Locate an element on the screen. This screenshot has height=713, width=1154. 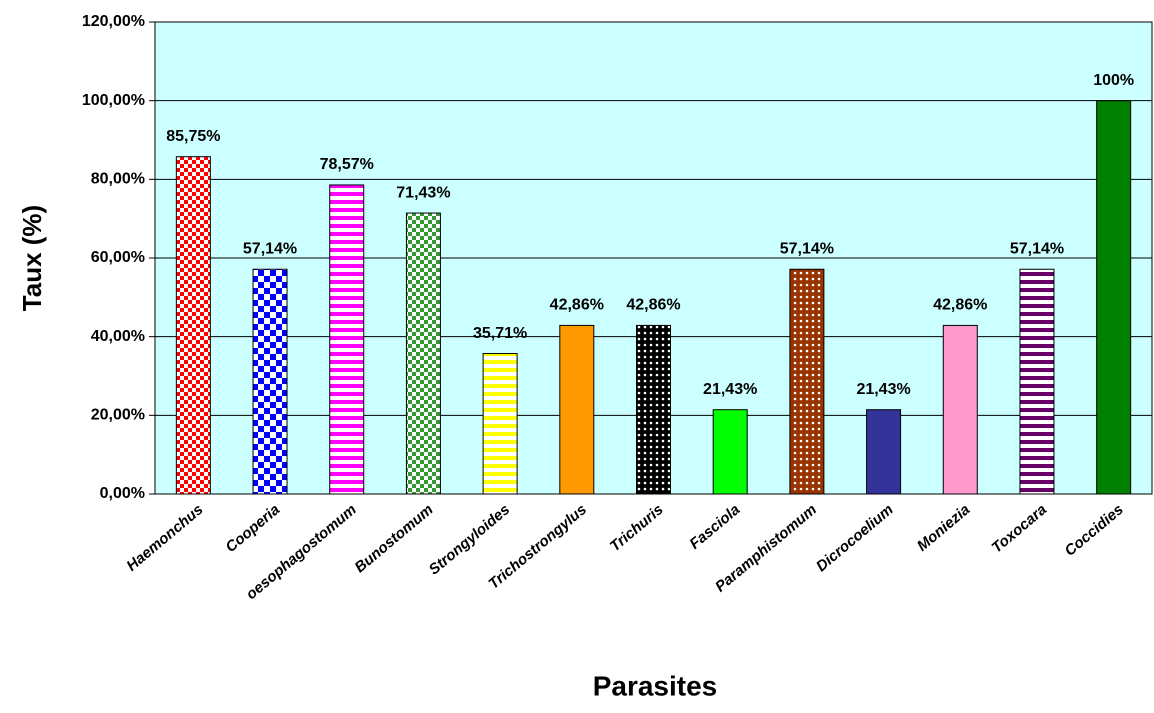
y-tick-label: 60,00% is located at coordinates (118, 257).